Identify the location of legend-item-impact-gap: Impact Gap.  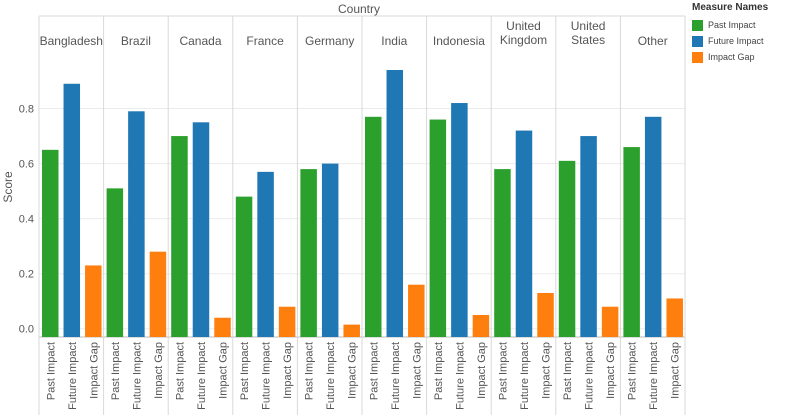
(745, 57).